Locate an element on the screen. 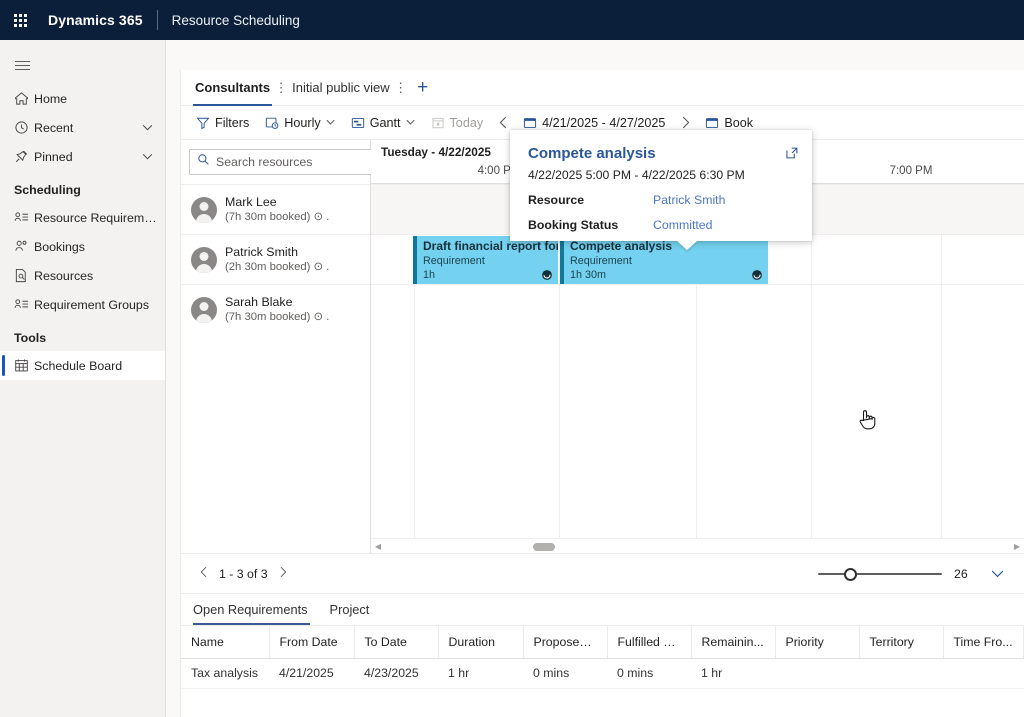 The image size is (1024, 717). clock-view-icon is located at coordinates (272, 123).